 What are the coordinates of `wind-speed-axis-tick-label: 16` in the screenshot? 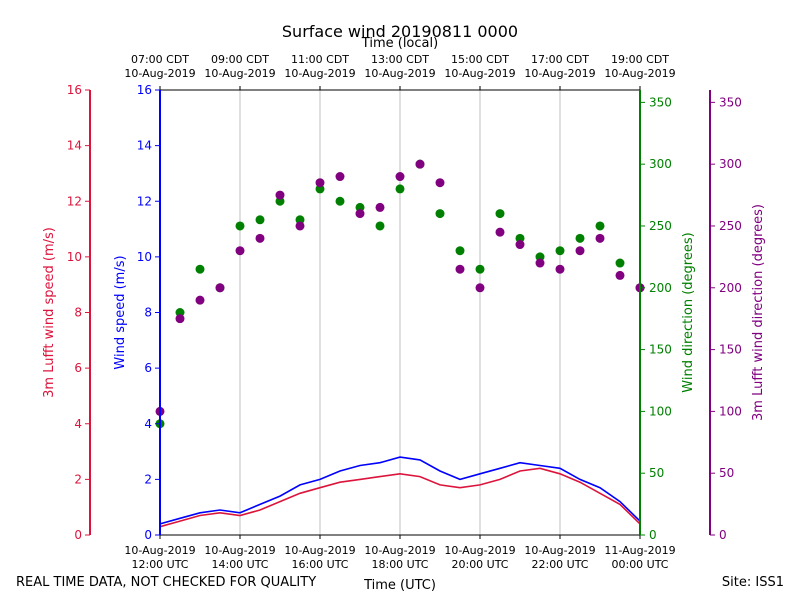 It's located at (144, 90).